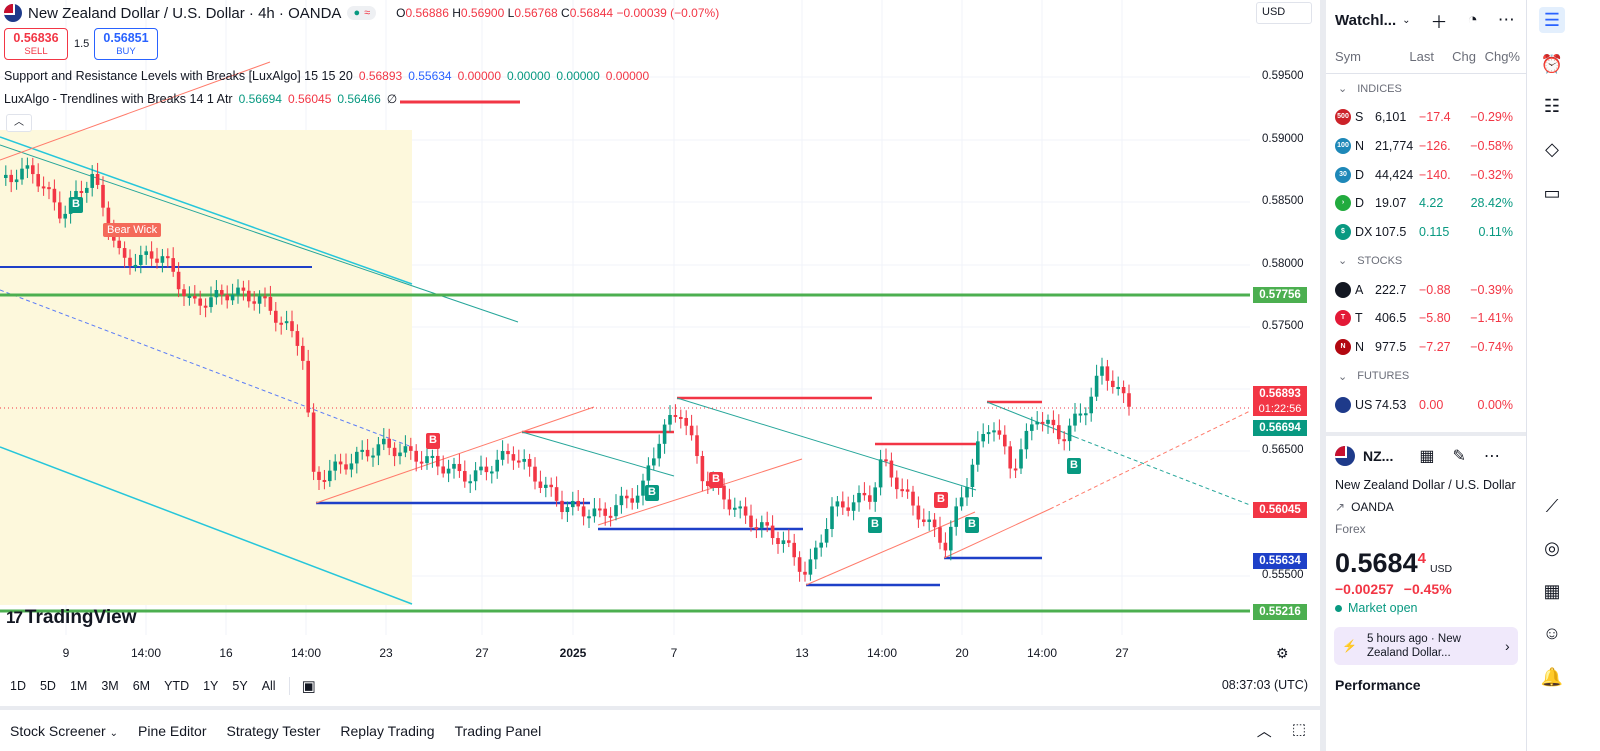 The height and width of the screenshot is (751, 1600). Describe the element at coordinates (273, 730) in the screenshot. I see `tab-strategy-tester: Strategy Tester` at that location.